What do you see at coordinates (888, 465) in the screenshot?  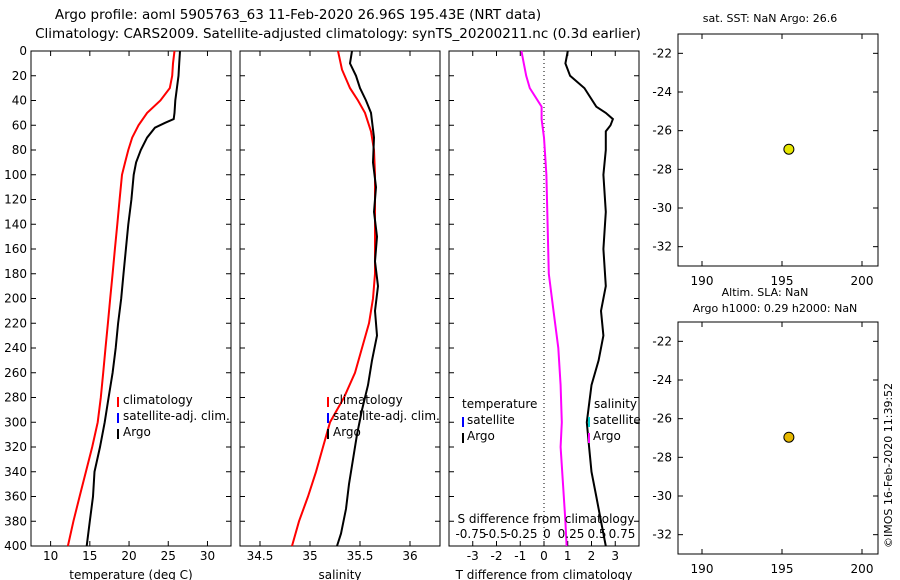 I see `imos-credit: ©IMOS 16-Feb-2020 11:39:52` at bounding box center [888, 465].